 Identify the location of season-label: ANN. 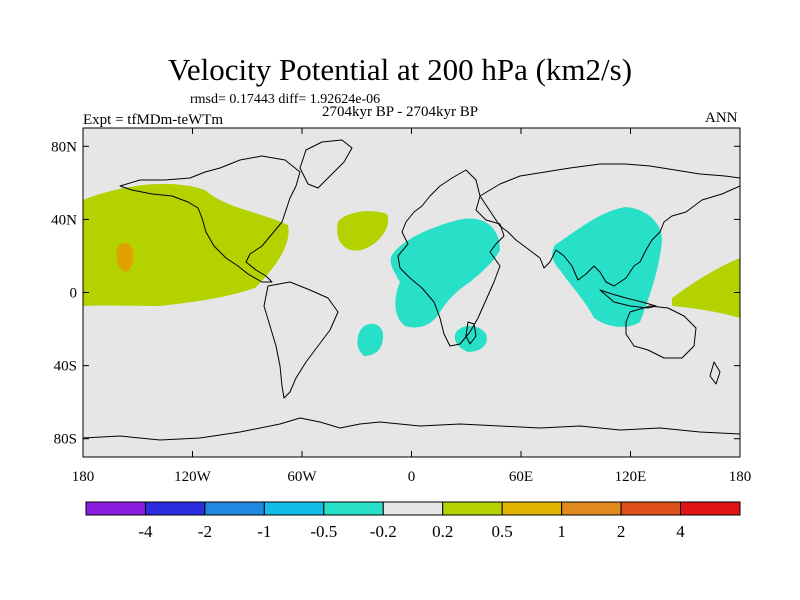
(721, 118).